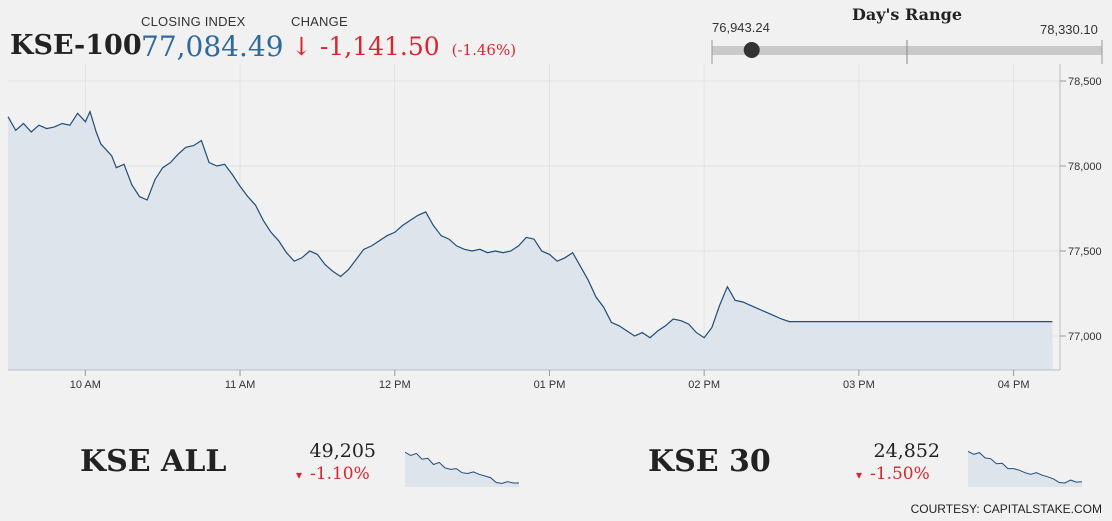 This screenshot has height=521, width=1112. What do you see at coordinates (907, 14) in the screenshot?
I see `days-range-caption: Day's Range` at bounding box center [907, 14].